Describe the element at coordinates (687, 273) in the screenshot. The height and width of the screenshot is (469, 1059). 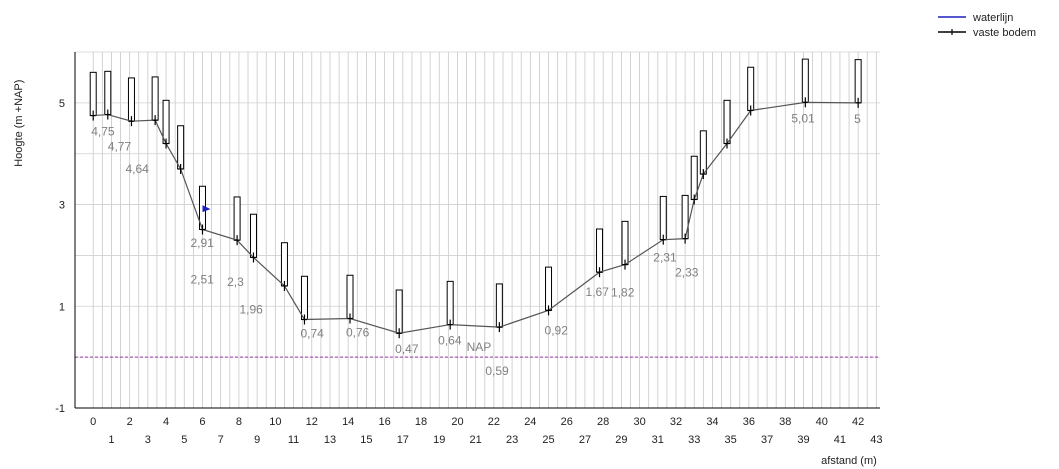
I see `data-label: 2,33` at that location.